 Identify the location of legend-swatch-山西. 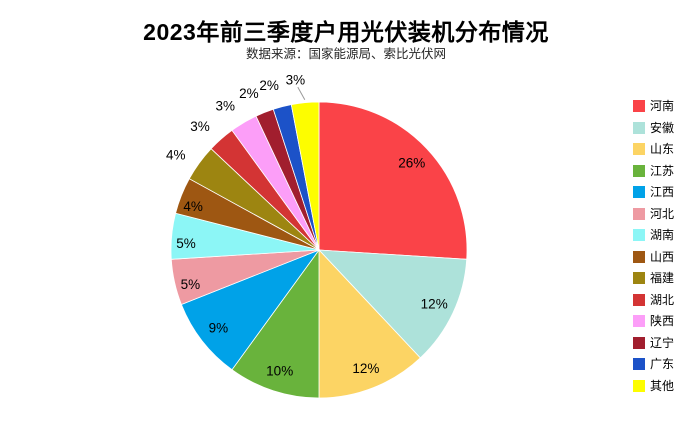
(639, 256).